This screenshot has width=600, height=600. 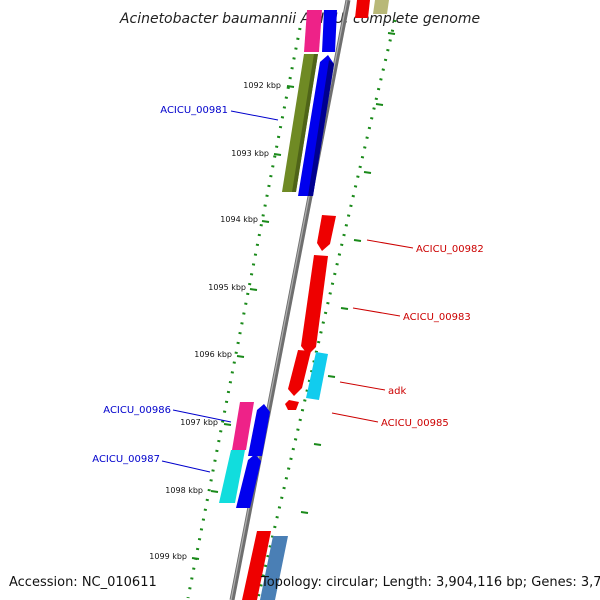 I want to click on gene-adk, so click(x=317, y=376).